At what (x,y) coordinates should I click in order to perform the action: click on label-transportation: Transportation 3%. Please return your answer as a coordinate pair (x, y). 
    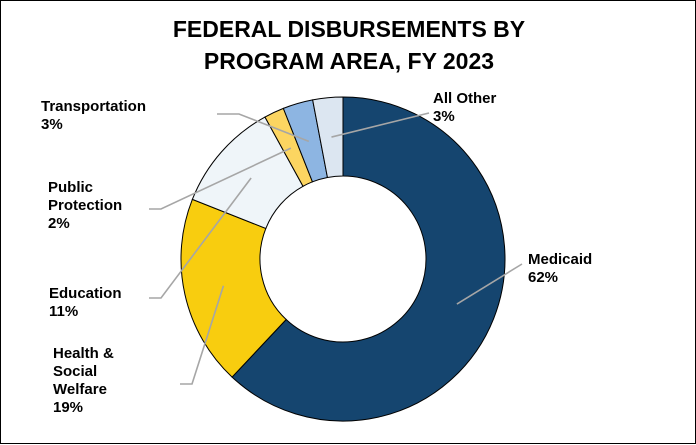
    Looking at the image, I should click on (93, 115).